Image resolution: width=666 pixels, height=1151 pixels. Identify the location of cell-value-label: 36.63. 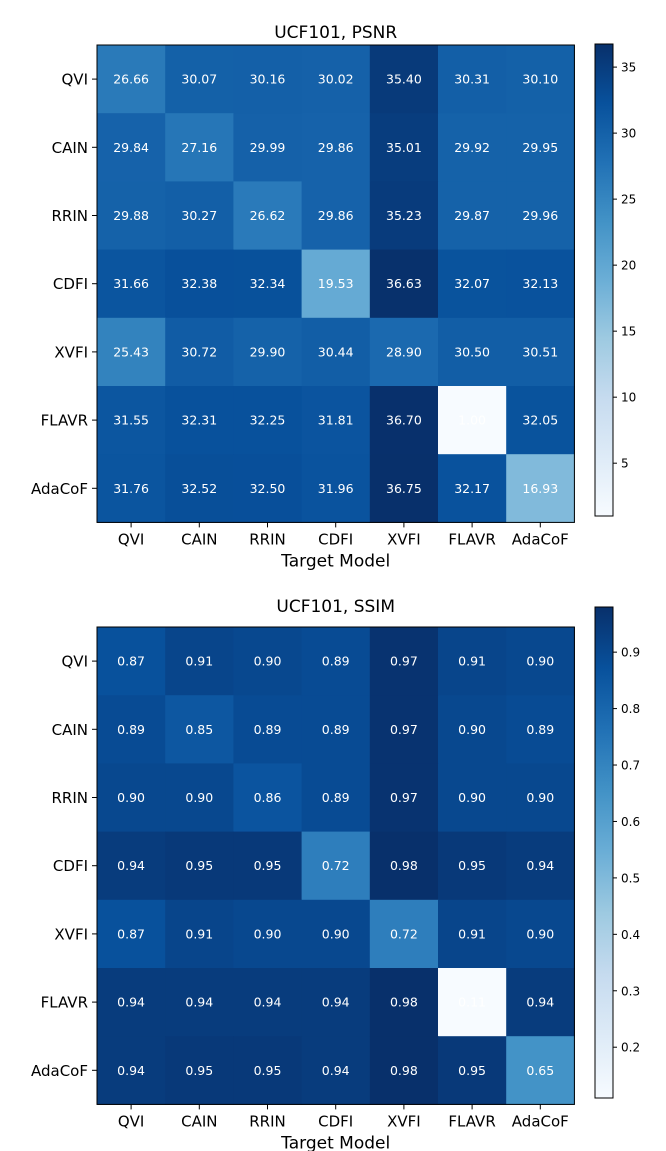
(404, 283).